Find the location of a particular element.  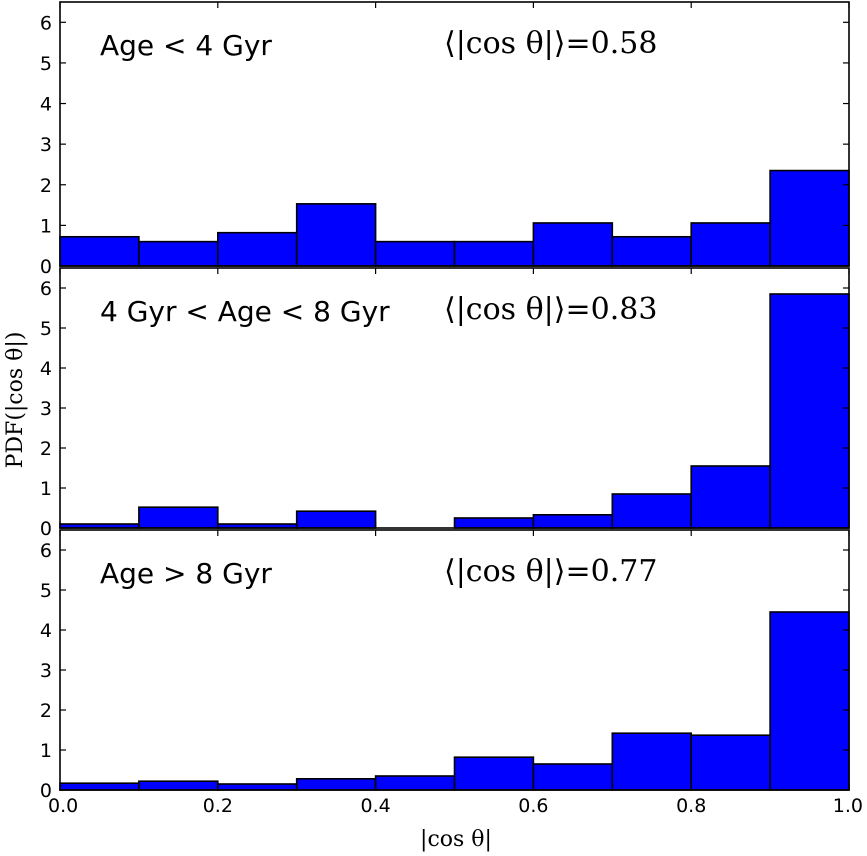

x-tick-label: 0.8 is located at coordinates (691, 806).